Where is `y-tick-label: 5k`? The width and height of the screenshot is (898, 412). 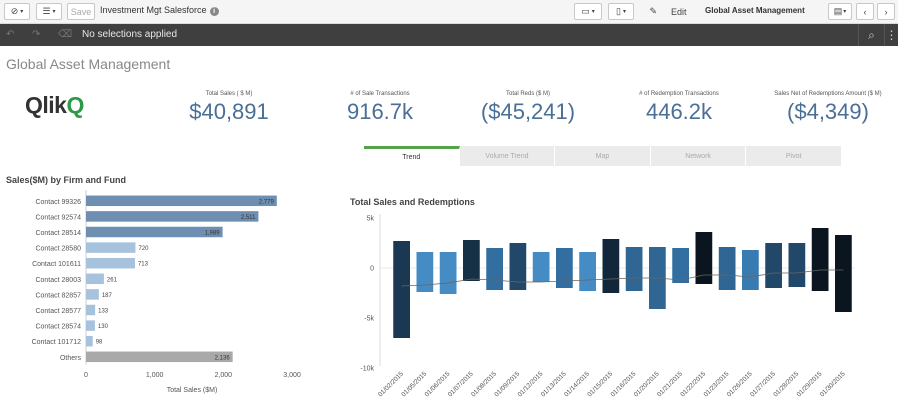
y-tick-label: 5k is located at coordinates (371, 219).